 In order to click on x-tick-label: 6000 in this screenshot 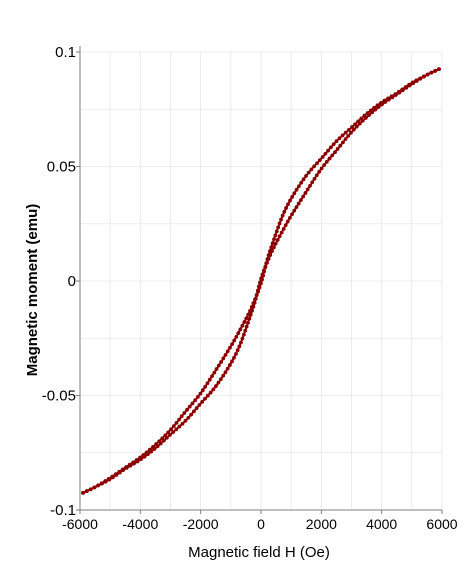, I will do `click(441, 524)`.